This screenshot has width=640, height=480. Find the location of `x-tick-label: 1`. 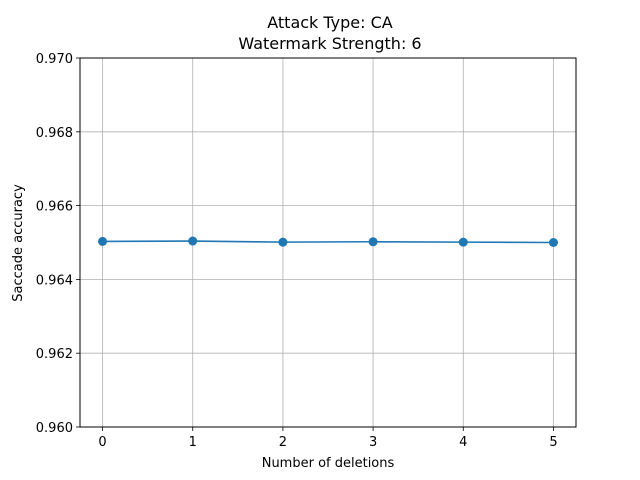

x-tick-label: 1 is located at coordinates (193, 442).